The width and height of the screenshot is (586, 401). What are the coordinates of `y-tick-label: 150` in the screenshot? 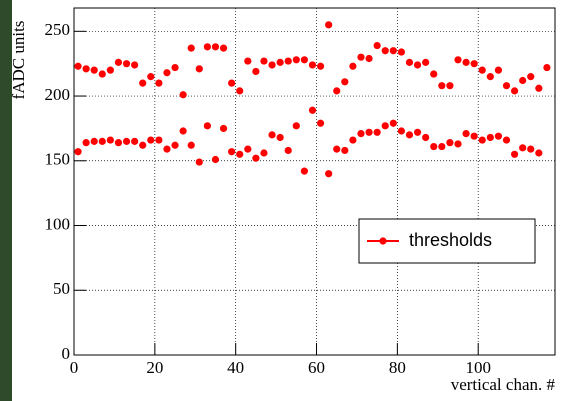 It's located at (58, 159).